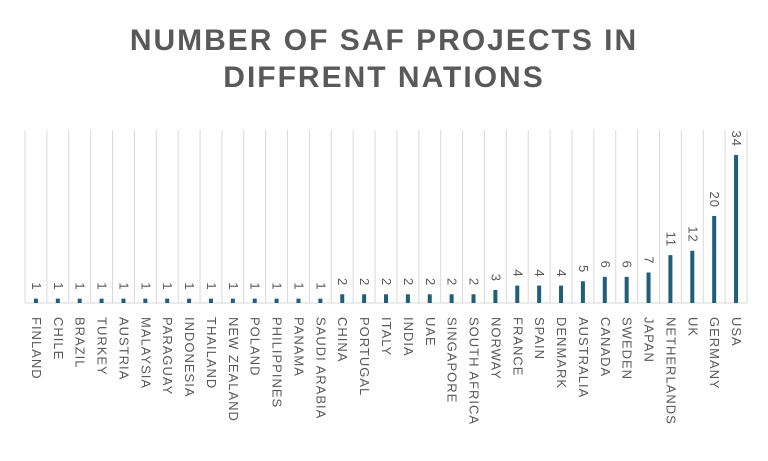  I want to click on x-tick-label: BRAZIL, so click(80, 343).